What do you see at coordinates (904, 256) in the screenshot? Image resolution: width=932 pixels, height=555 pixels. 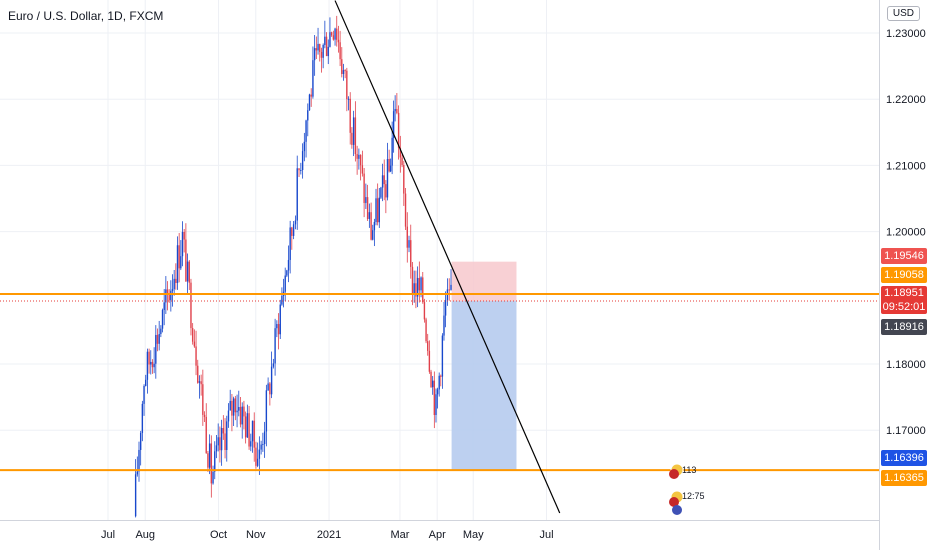 I see `stop-level-tag: 1.19546` at bounding box center [904, 256].